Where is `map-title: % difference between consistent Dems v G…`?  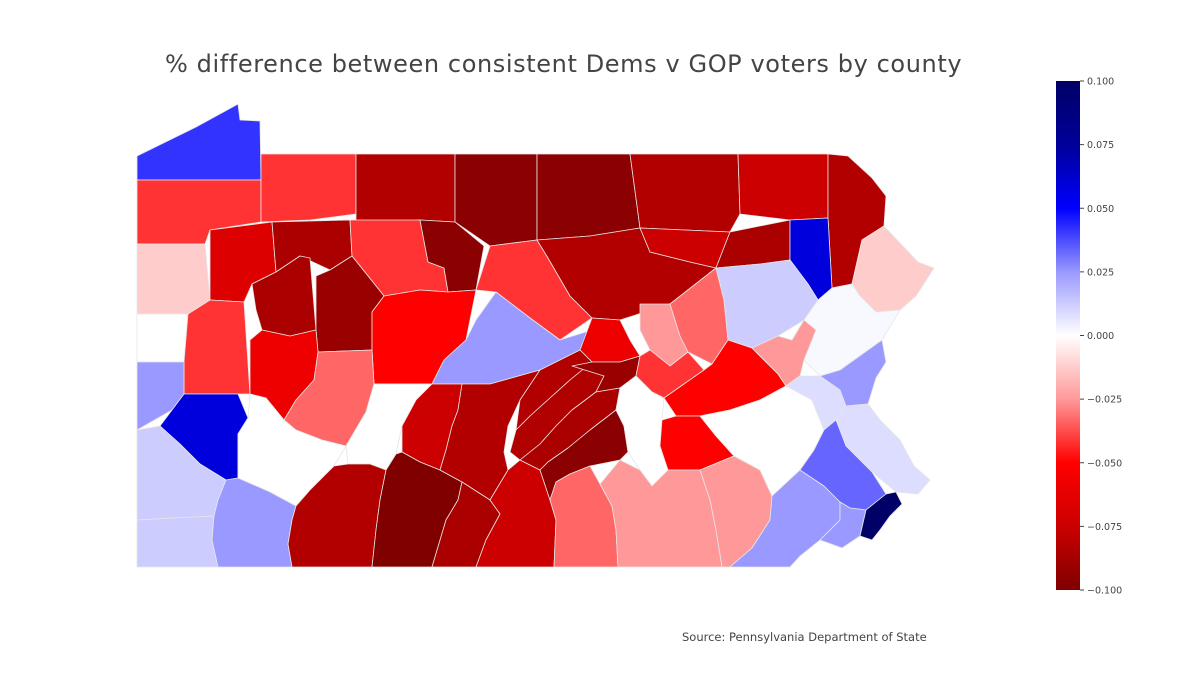
map-title: % difference between consistent Dems v G… is located at coordinates (564, 64).